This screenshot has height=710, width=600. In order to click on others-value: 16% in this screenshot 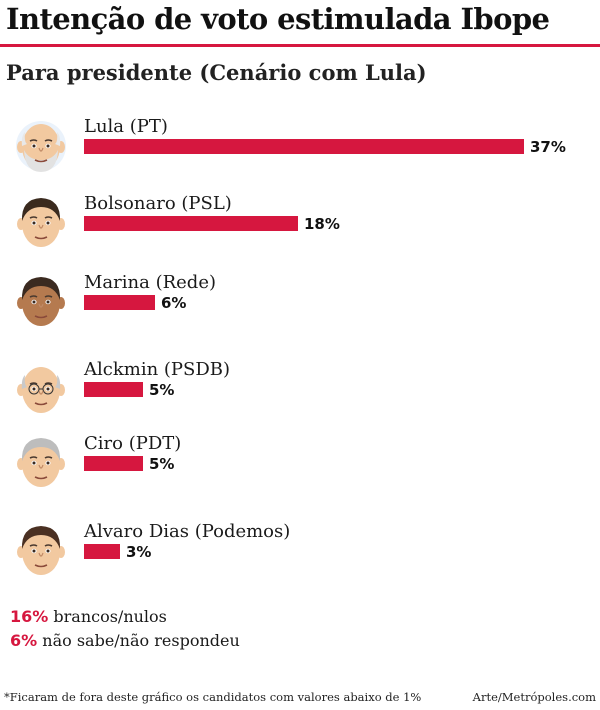, I will do `click(29, 616)`.